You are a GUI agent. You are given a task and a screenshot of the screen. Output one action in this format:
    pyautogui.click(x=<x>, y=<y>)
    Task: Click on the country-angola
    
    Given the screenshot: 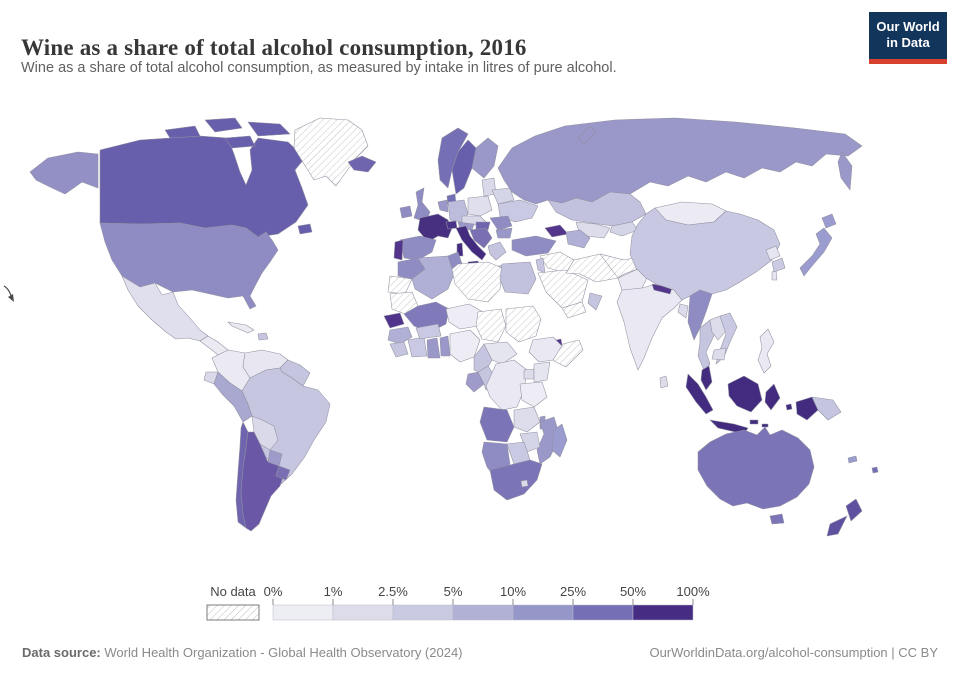 What is the action you would take?
    pyautogui.click(x=497, y=424)
    